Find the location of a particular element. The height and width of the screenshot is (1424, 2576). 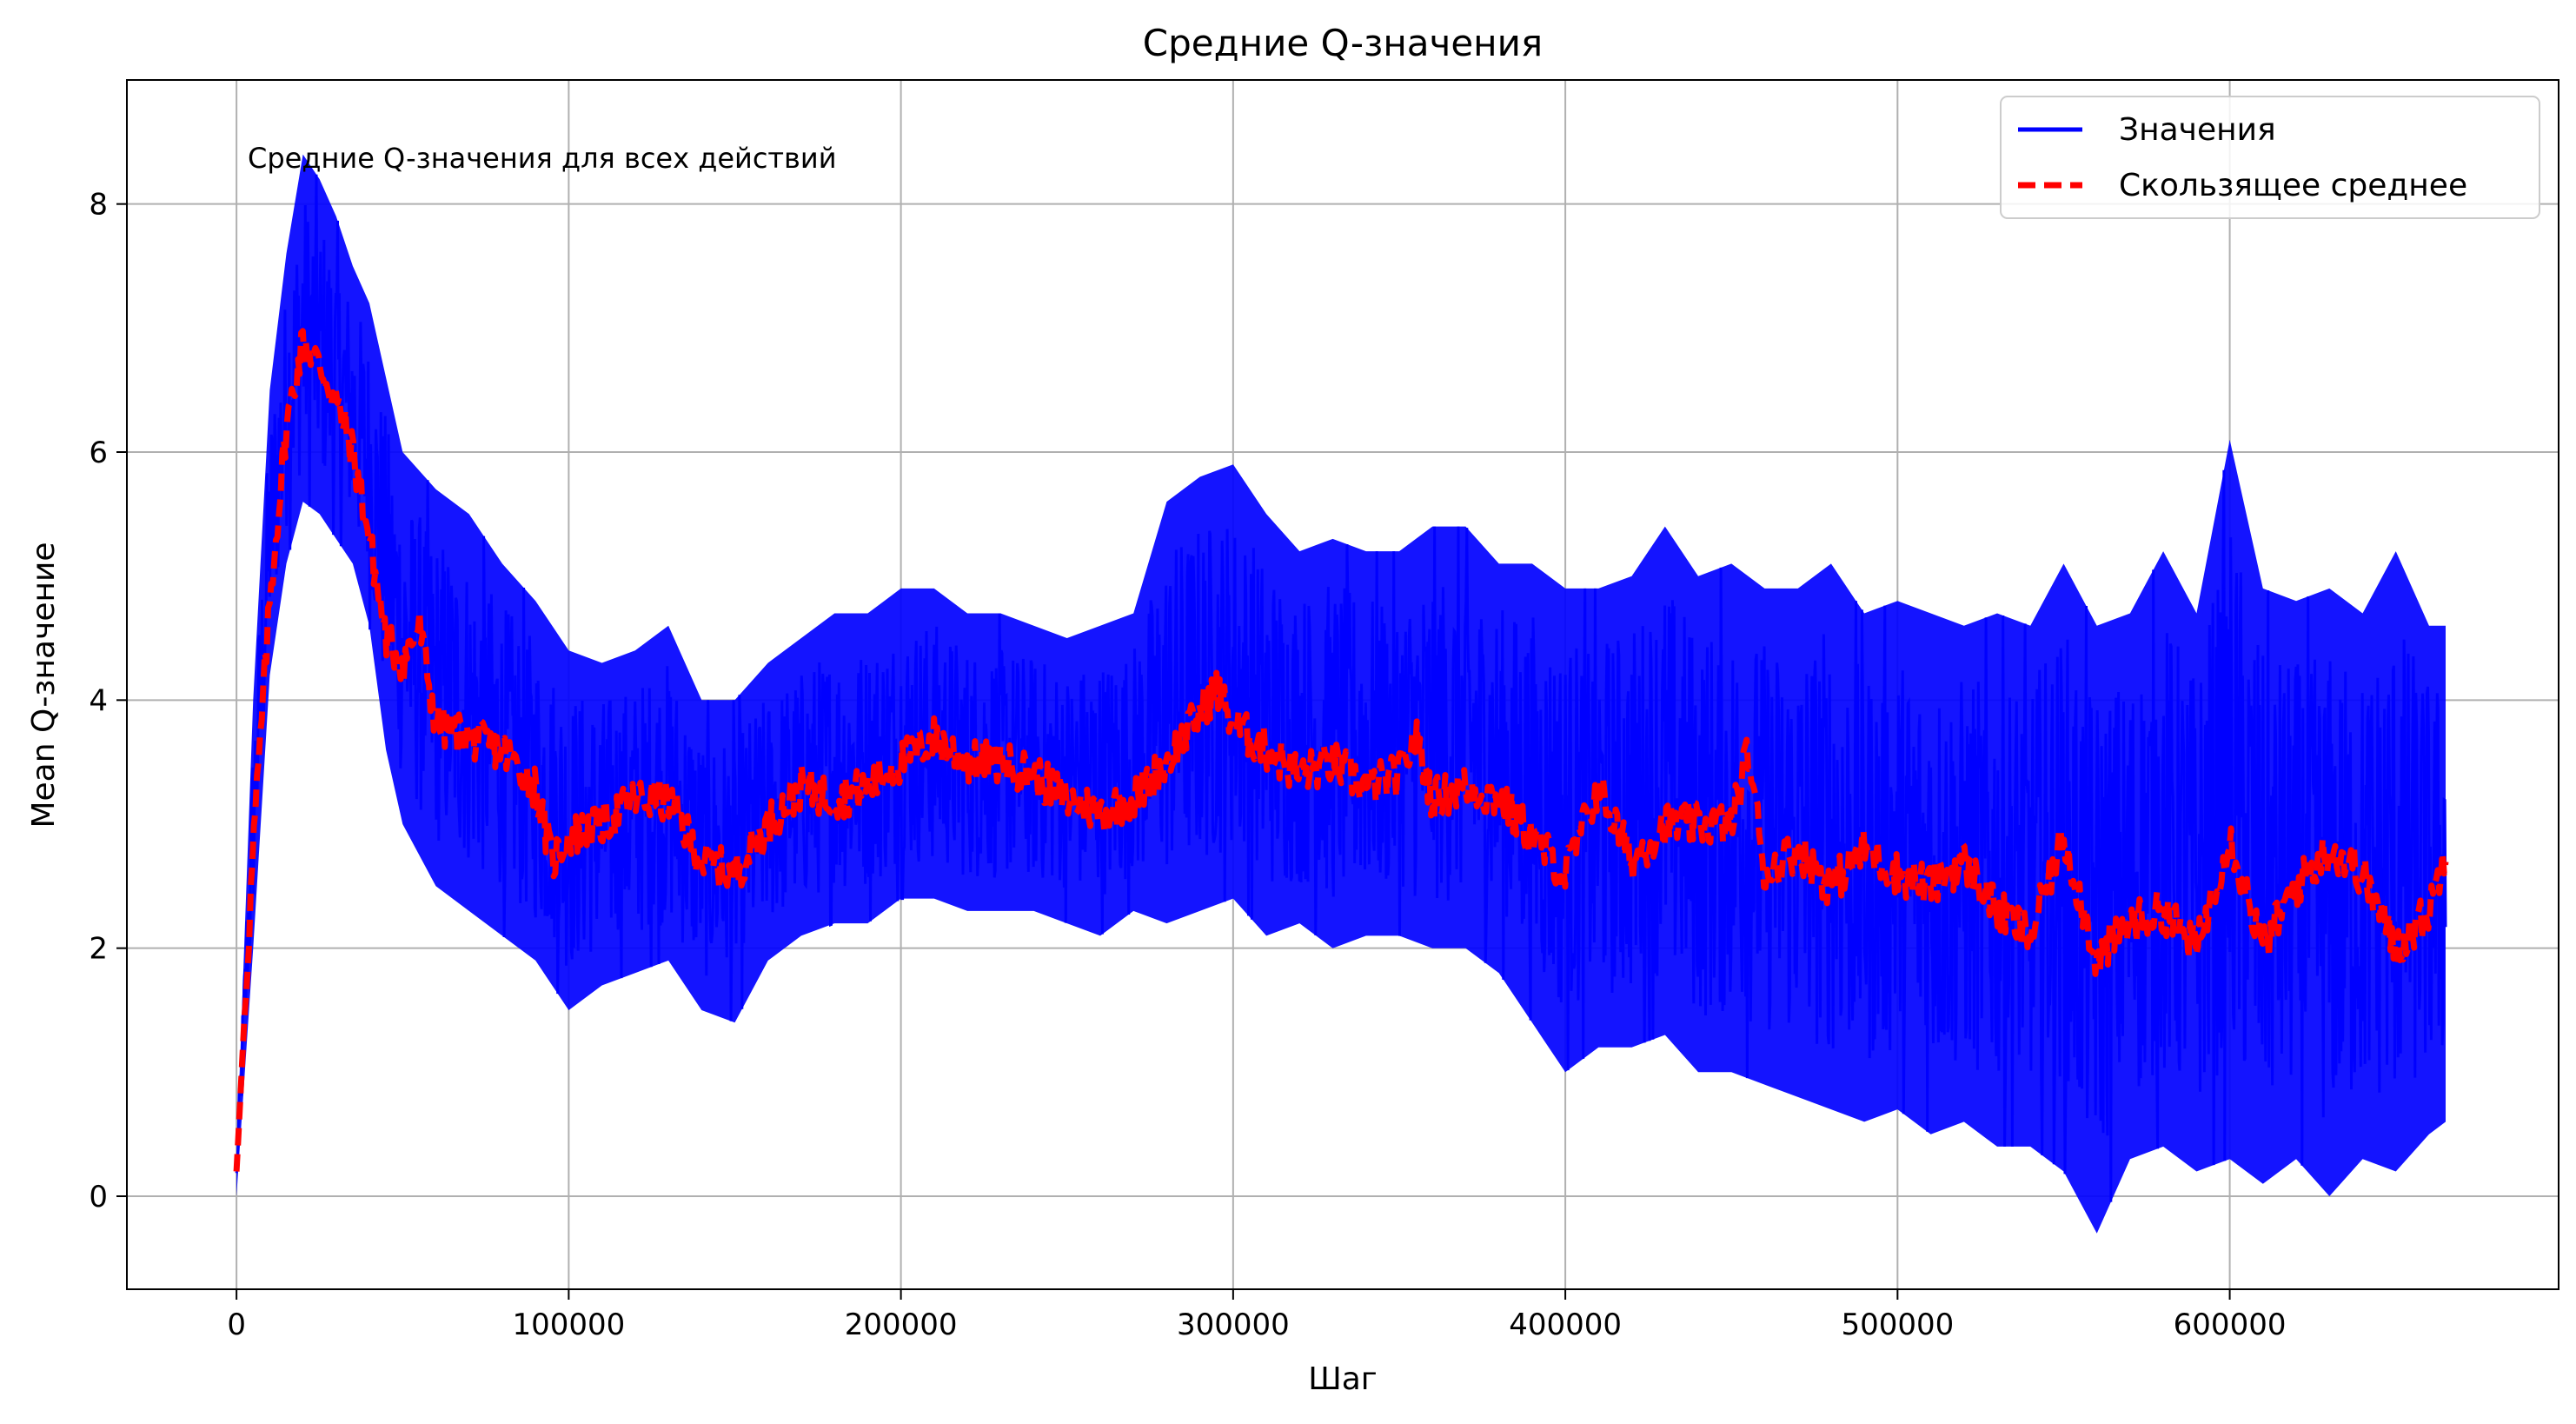

legend-label-values: Значения is located at coordinates (2197, 130).